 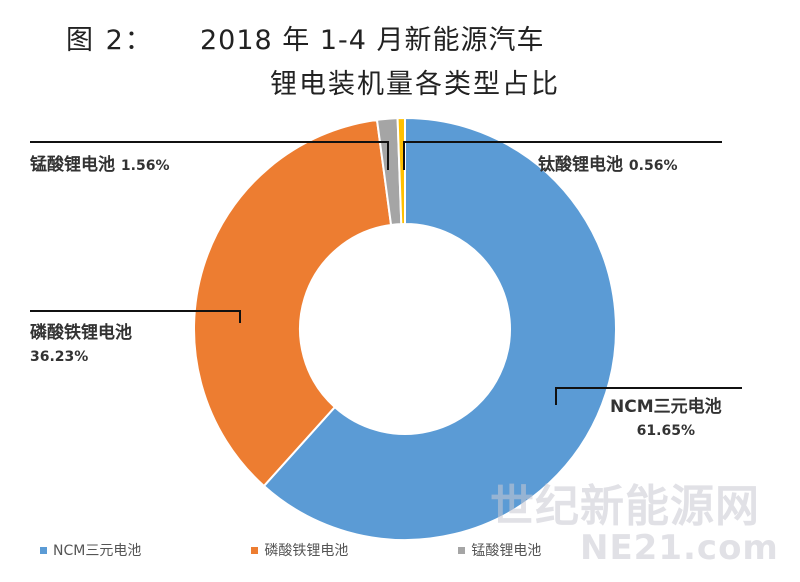 What do you see at coordinates (666, 407) in the screenshot?
I see `slice-label-ncm-name: NCM三元电池` at bounding box center [666, 407].